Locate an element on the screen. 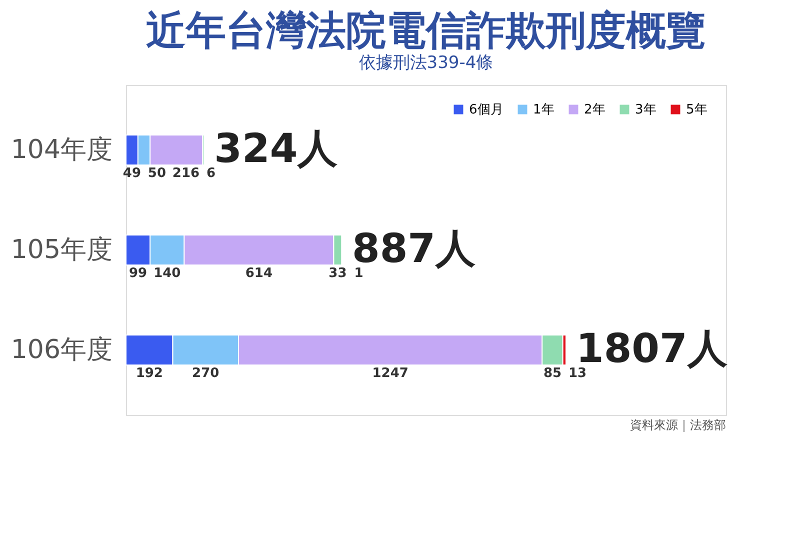  data-label: 216 is located at coordinates (186, 173).